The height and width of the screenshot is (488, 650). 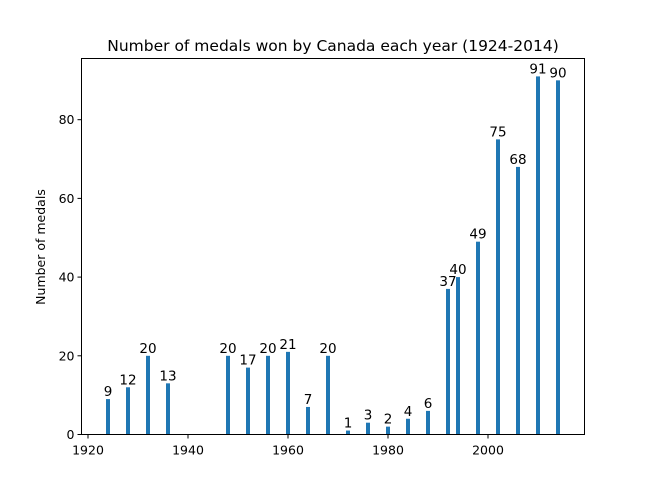 I want to click on bar-2010, so click(x=538, y=255).